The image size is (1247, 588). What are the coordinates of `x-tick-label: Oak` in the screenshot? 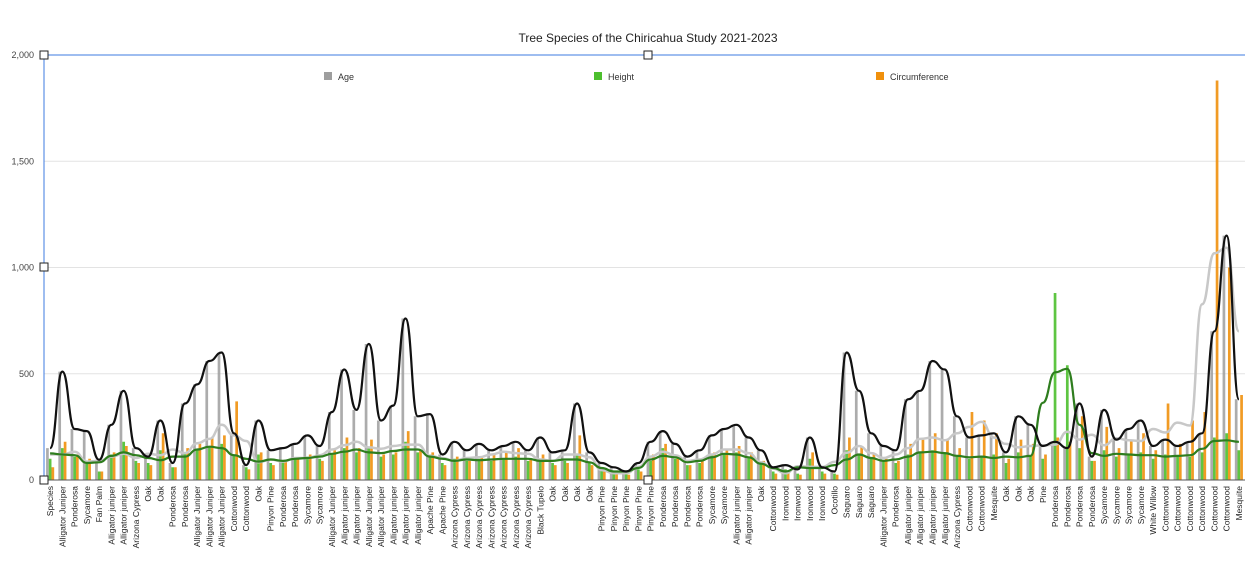 It's located at (577, 493).